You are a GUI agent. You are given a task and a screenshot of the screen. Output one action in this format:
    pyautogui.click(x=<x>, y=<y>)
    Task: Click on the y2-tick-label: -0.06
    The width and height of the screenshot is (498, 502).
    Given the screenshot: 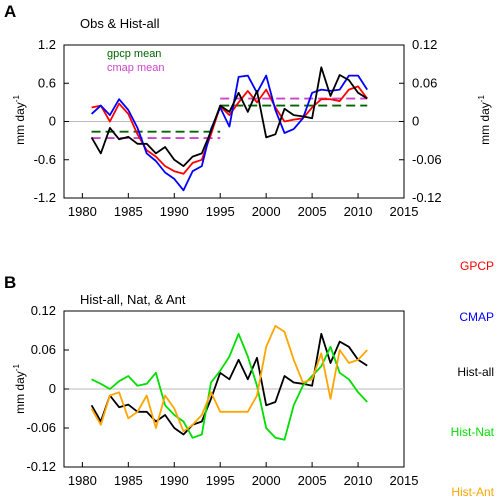 What is the action you would take?
    pyautogui.click(x=427, y=159)
    